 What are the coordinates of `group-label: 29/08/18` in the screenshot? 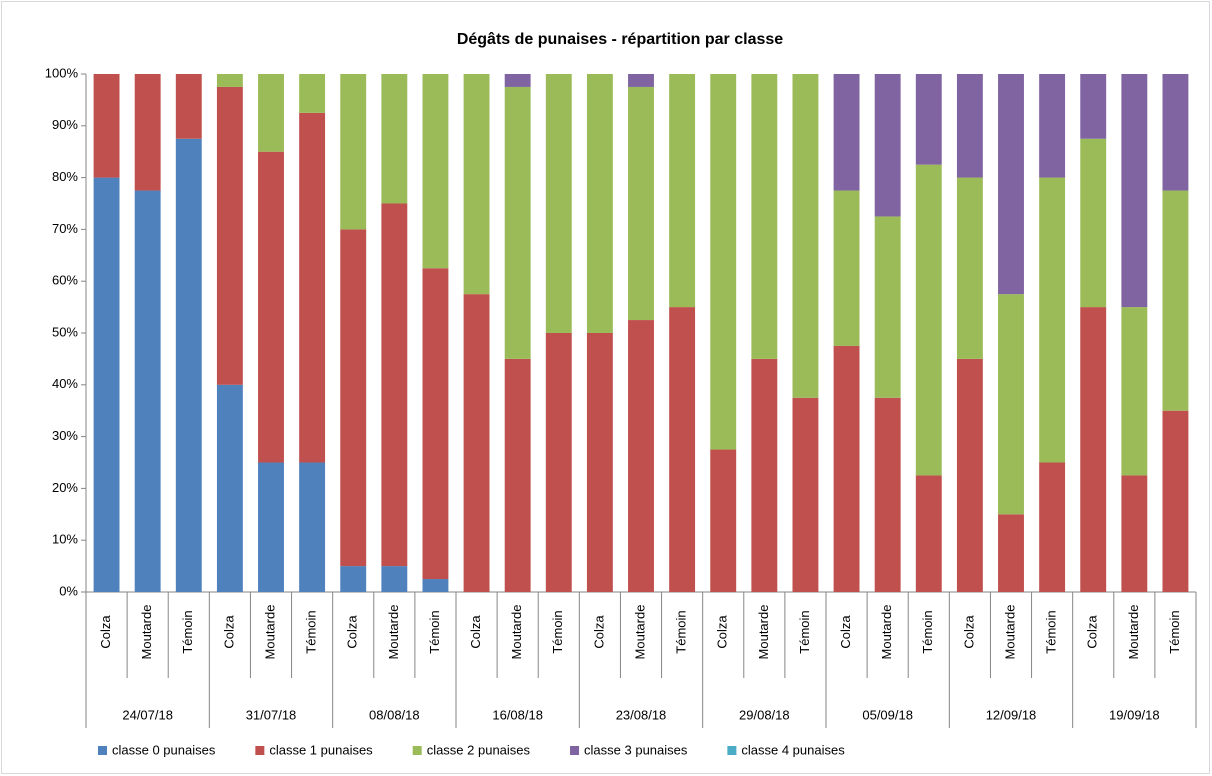 It's located at (764, 714).